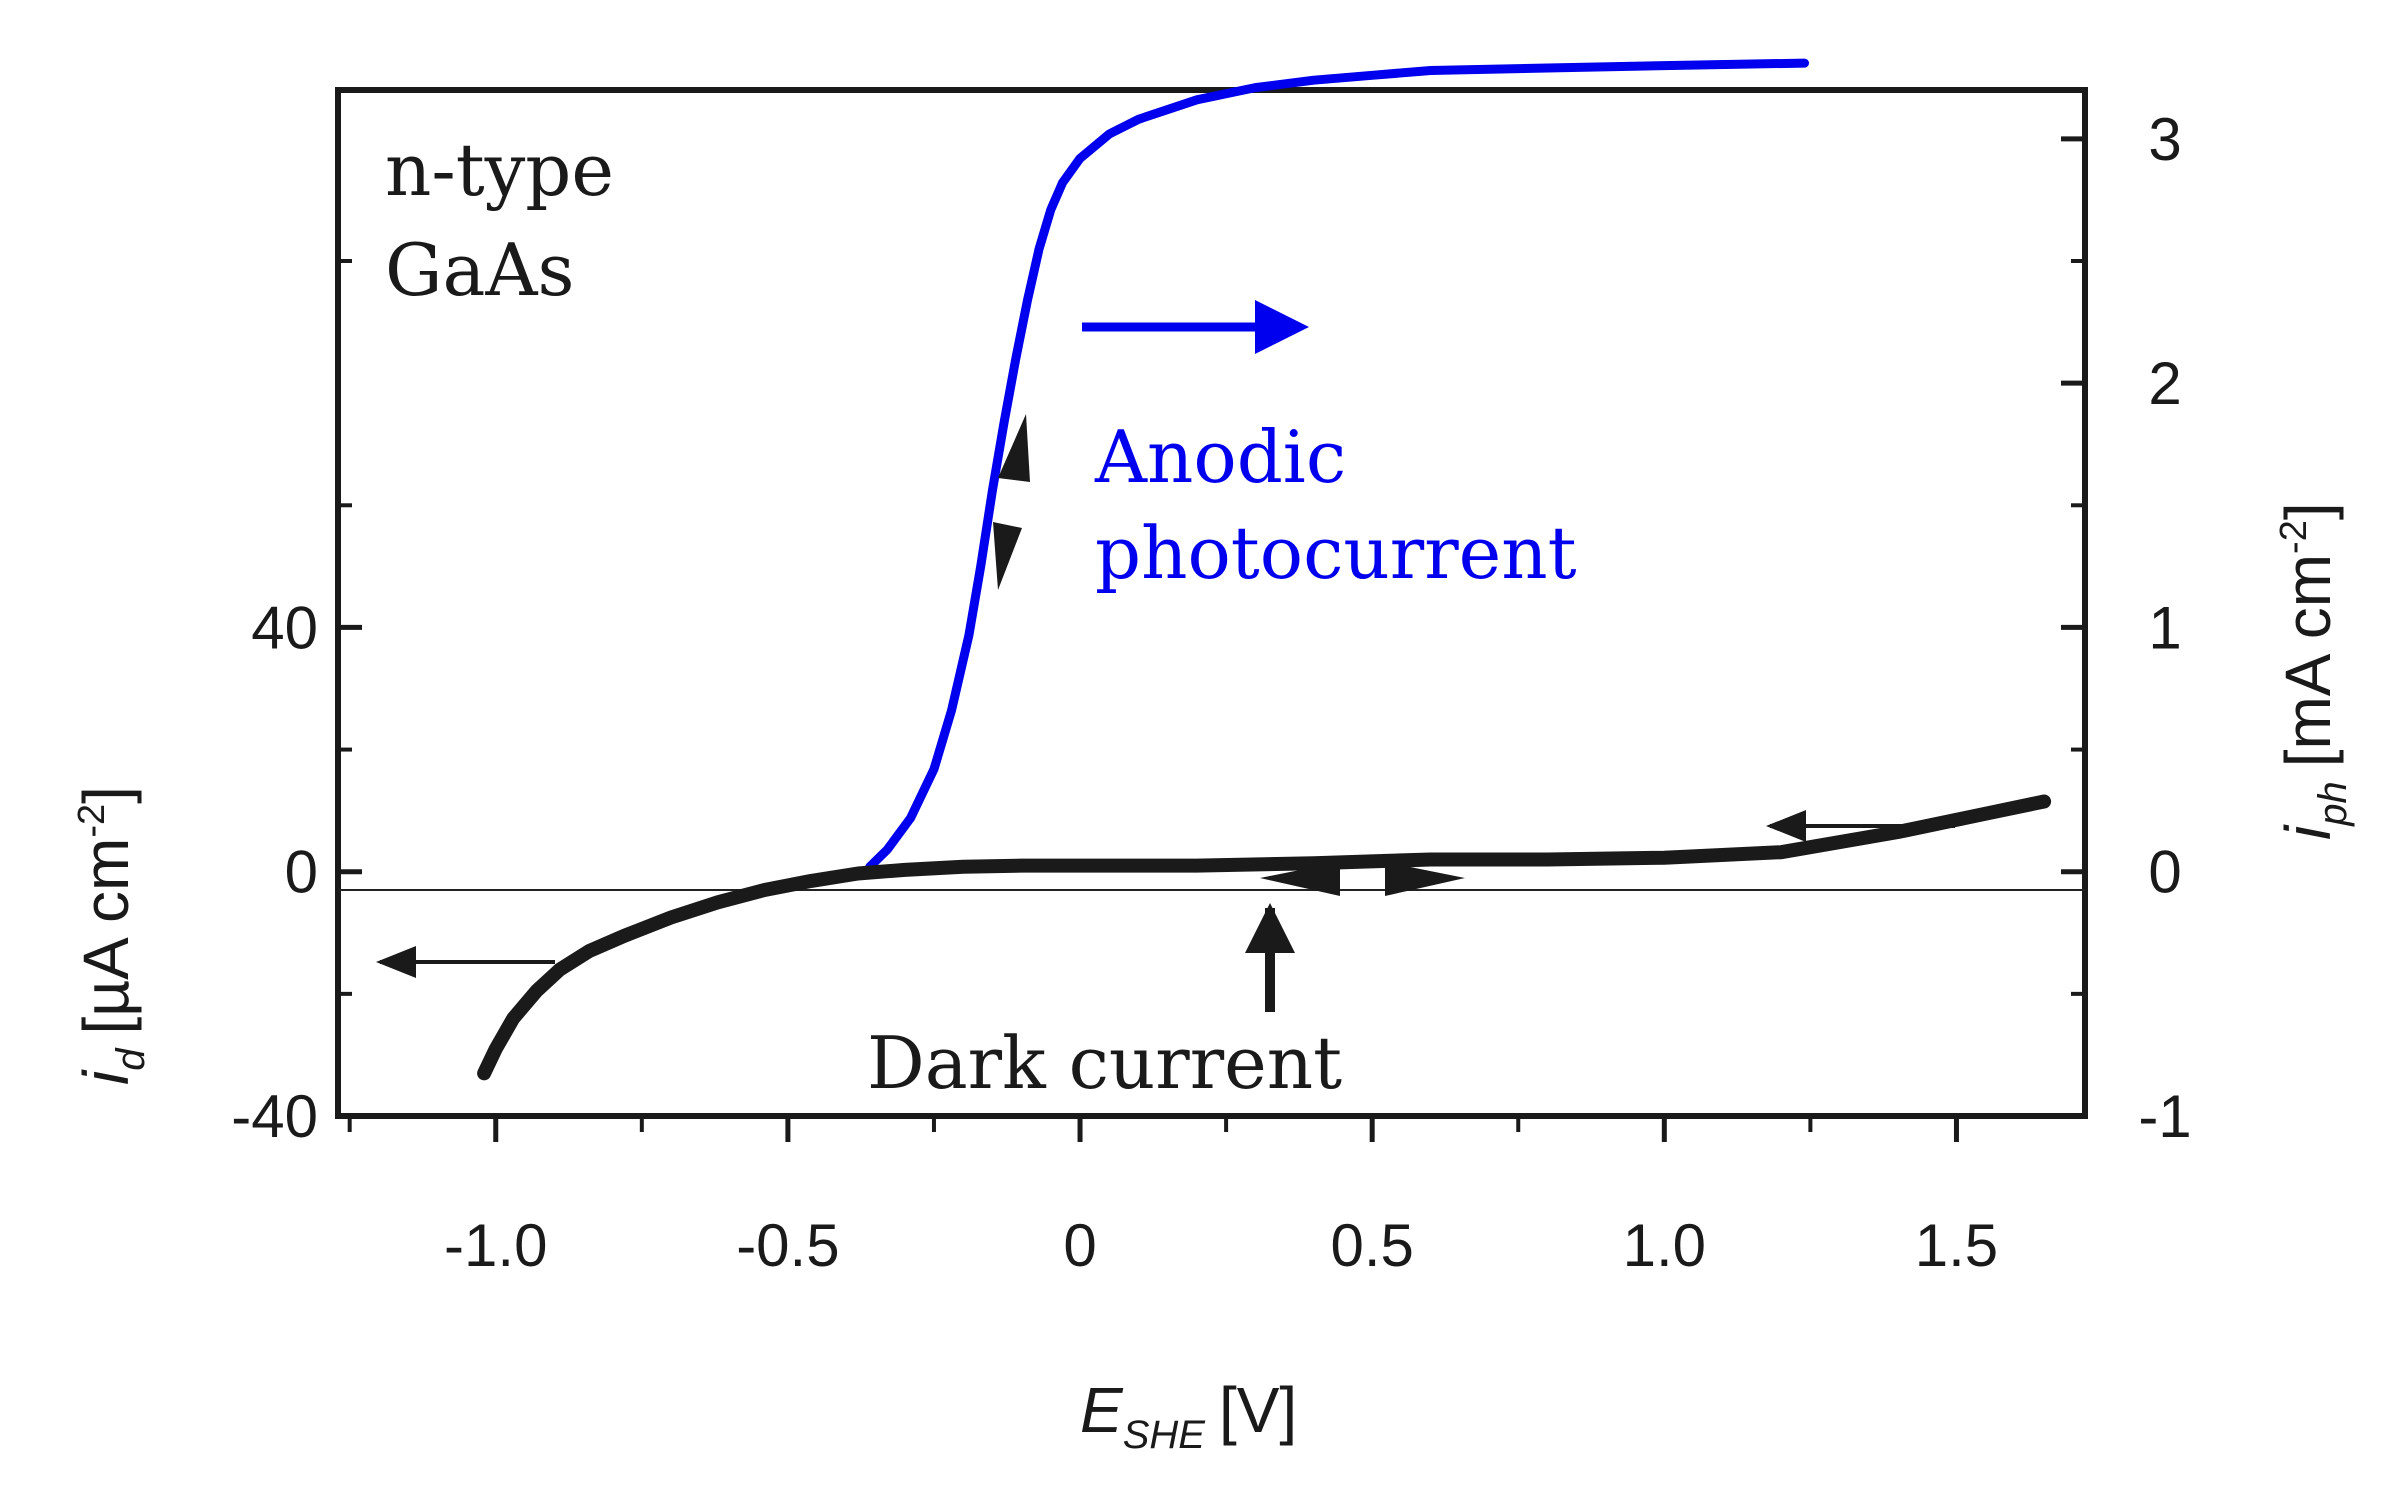 This screenshot has width=2400, height=1500. I want to click on photocurrent-label-line1: Anodic, so click(1220, 457).